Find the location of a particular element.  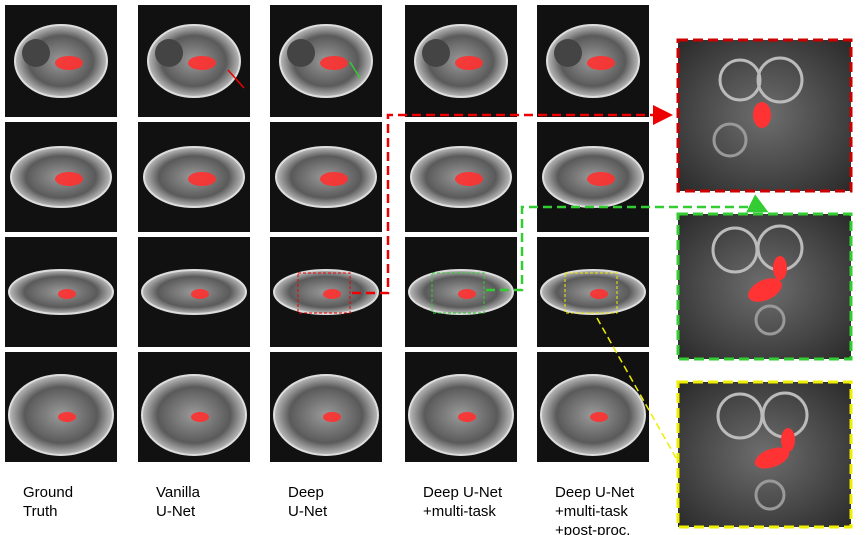

column-label: Truth is located at coordinates (40, 511).